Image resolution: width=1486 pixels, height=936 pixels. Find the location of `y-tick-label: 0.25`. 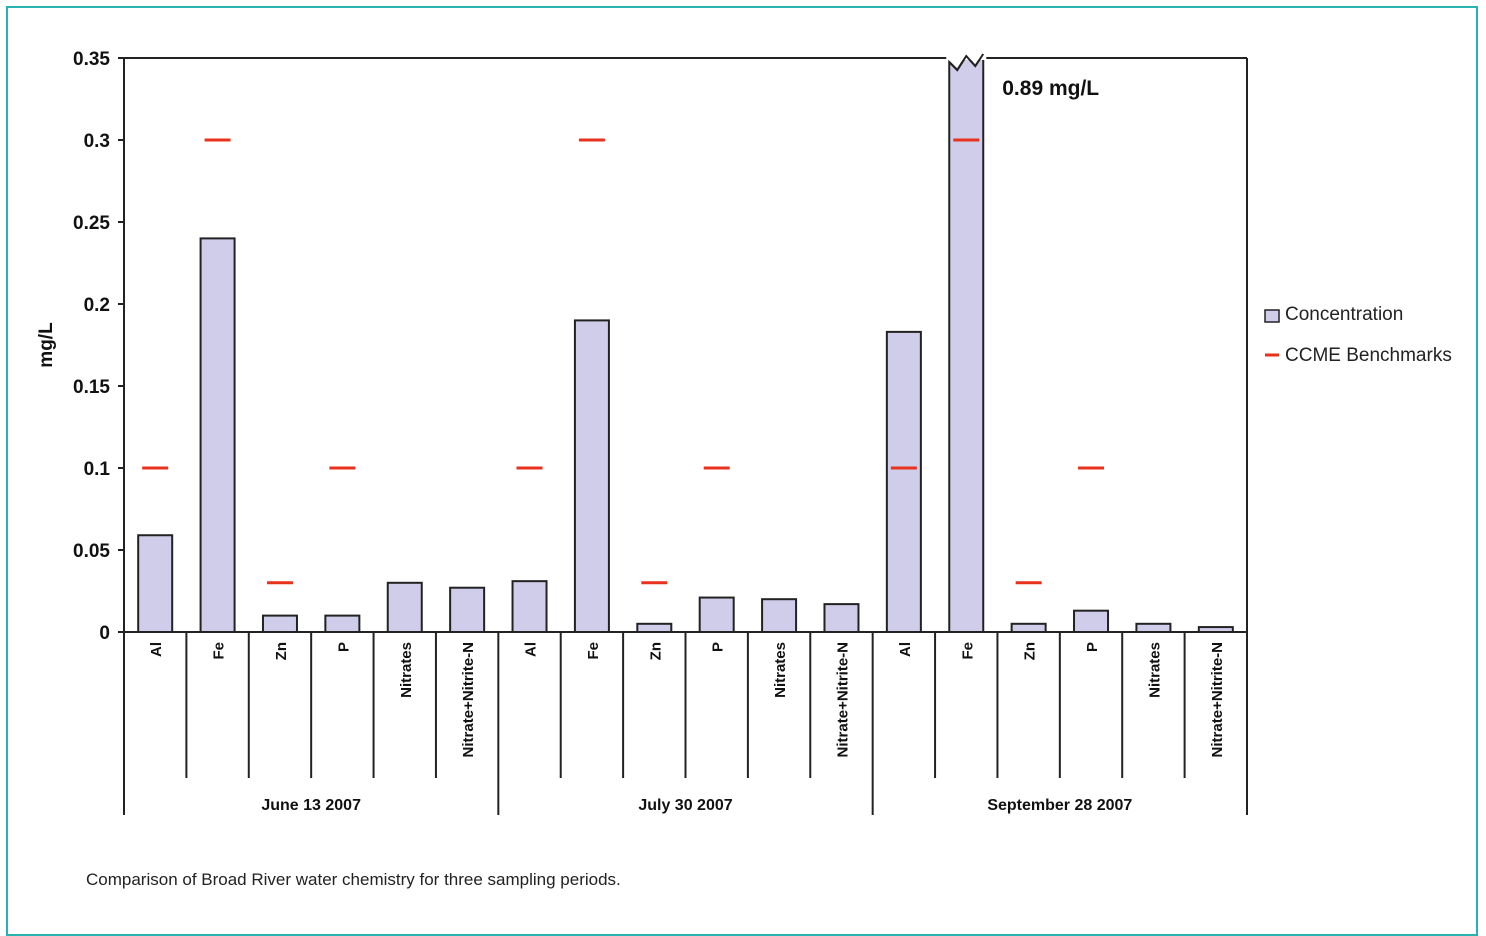

y-tick-label: 0.25 is located at coordinates (91, 223).